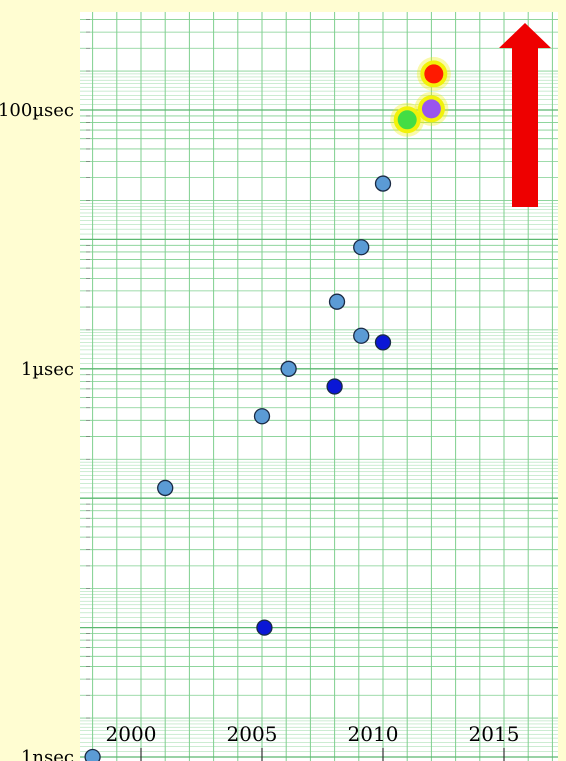  I want to click on x-tick-label: 2000, so click(131, 734).